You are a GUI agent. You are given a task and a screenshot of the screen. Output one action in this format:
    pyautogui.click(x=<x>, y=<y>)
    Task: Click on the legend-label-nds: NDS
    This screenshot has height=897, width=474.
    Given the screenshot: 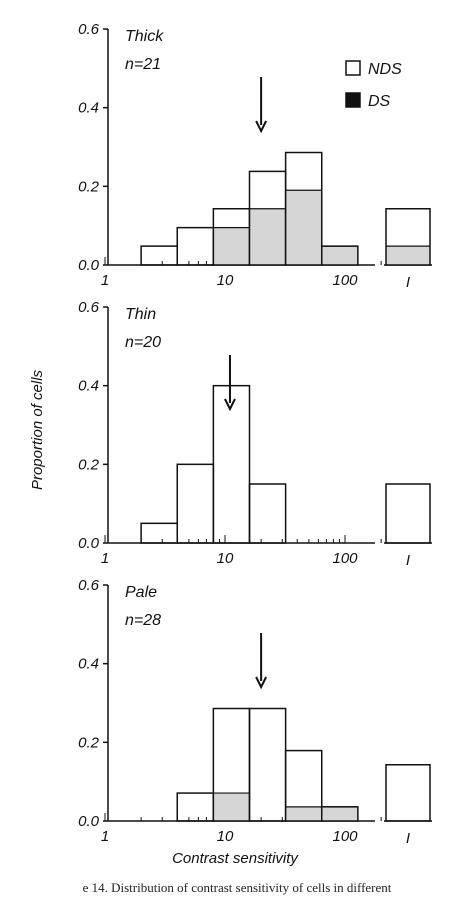 What is the action you would take?
    pyautogui.click(x=385, y=69)
    